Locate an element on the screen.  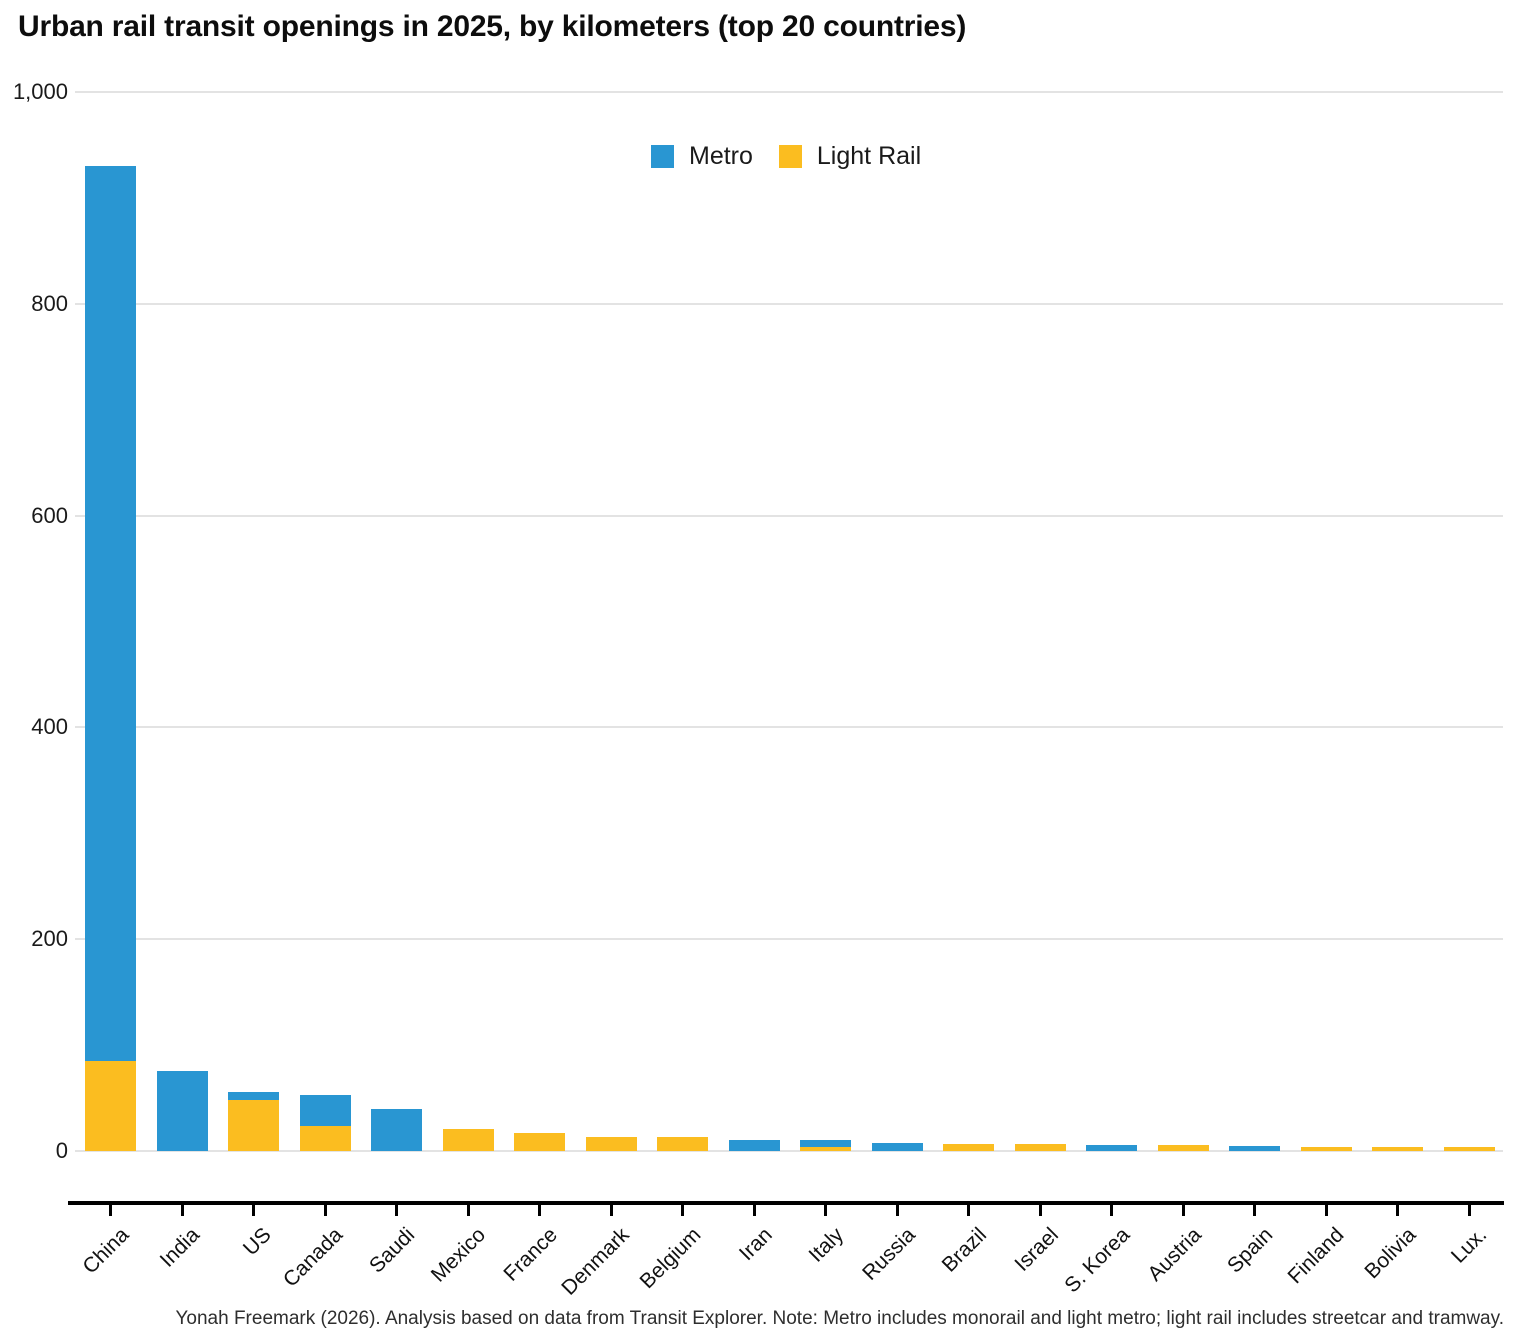
x-axis-label-Italy: Italy is located at coordinates (826, 1245).